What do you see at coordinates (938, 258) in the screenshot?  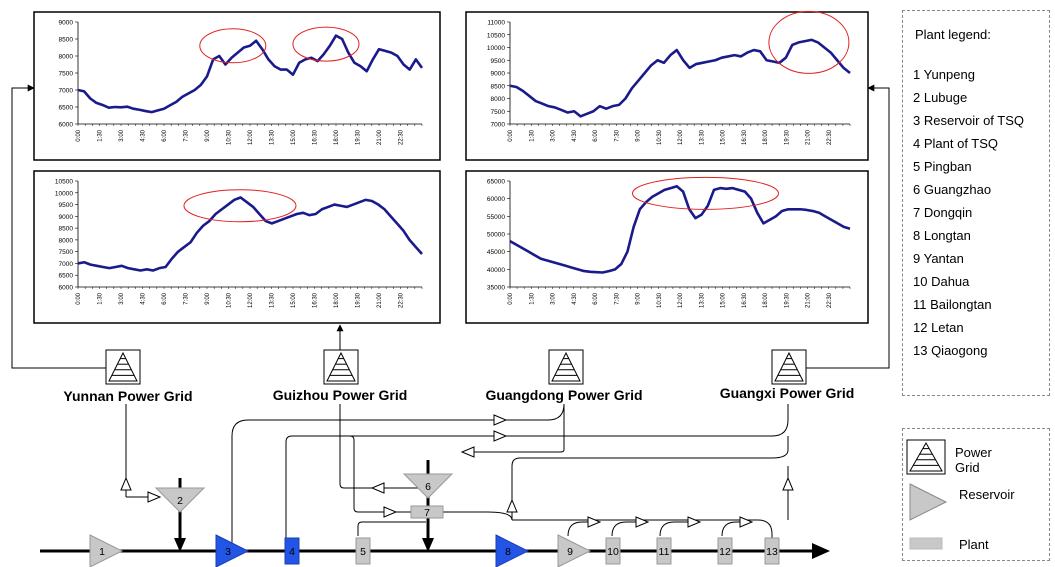 I see `plant-legend-item: 9 Yantan` at bounding box center [938, 258].